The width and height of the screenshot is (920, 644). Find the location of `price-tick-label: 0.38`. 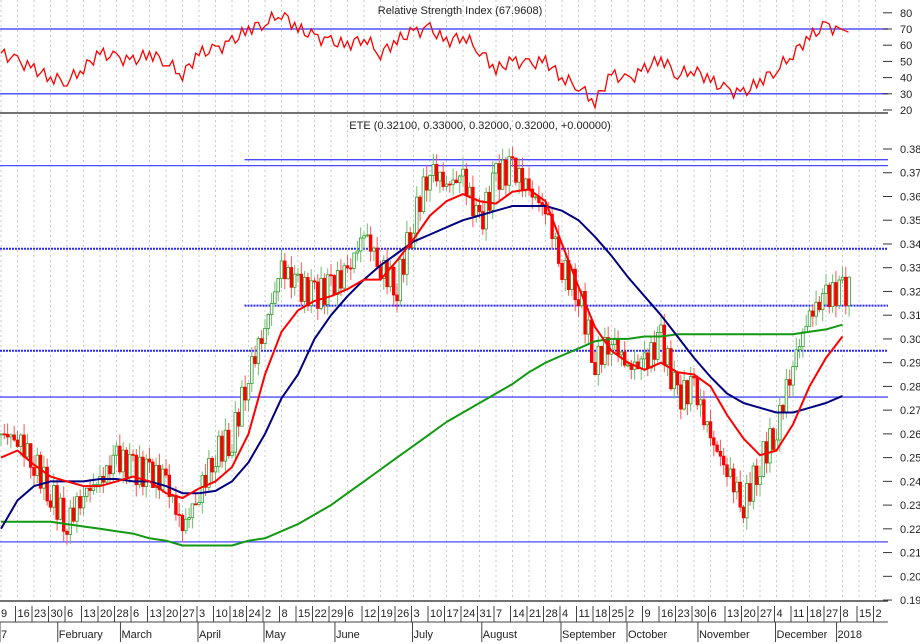

price-tick-label: 0.38 is located at coordinates (910, 150).